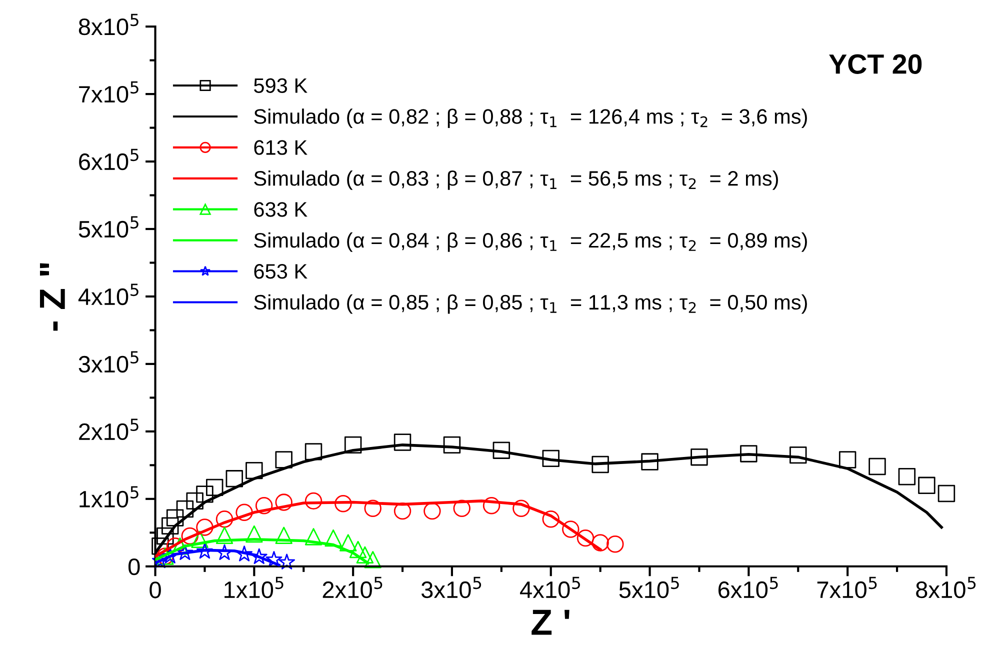 Image resolution: width=989 pixels, height=664 pixels. Describe the element at coordinates (281, 86) in the screenshot. I see `legend-label: 593 K` at that location.